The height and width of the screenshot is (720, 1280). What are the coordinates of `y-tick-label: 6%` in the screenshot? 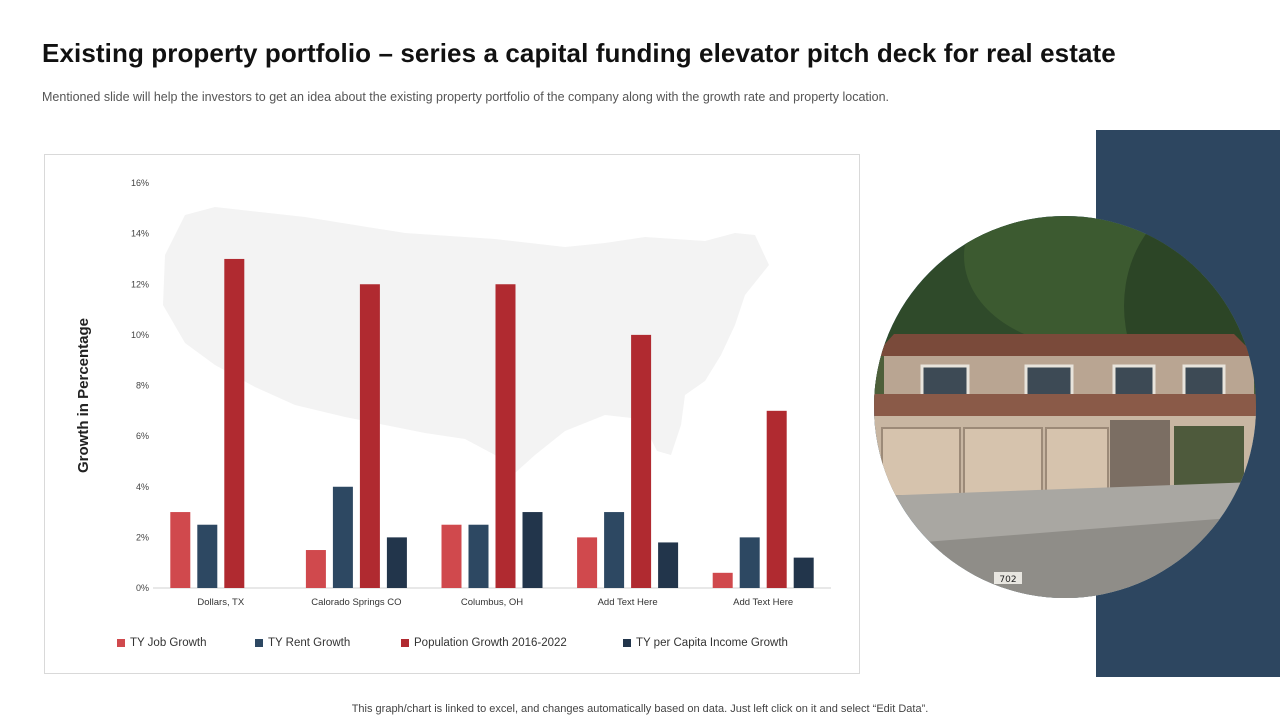 It's located at (142, 436).